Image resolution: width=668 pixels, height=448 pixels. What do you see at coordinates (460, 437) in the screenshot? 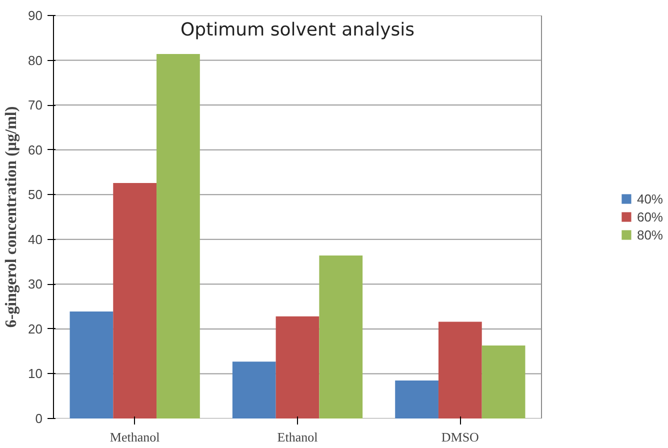
I see `x-tick-label: DMSO` at bounding box center [460, 437].